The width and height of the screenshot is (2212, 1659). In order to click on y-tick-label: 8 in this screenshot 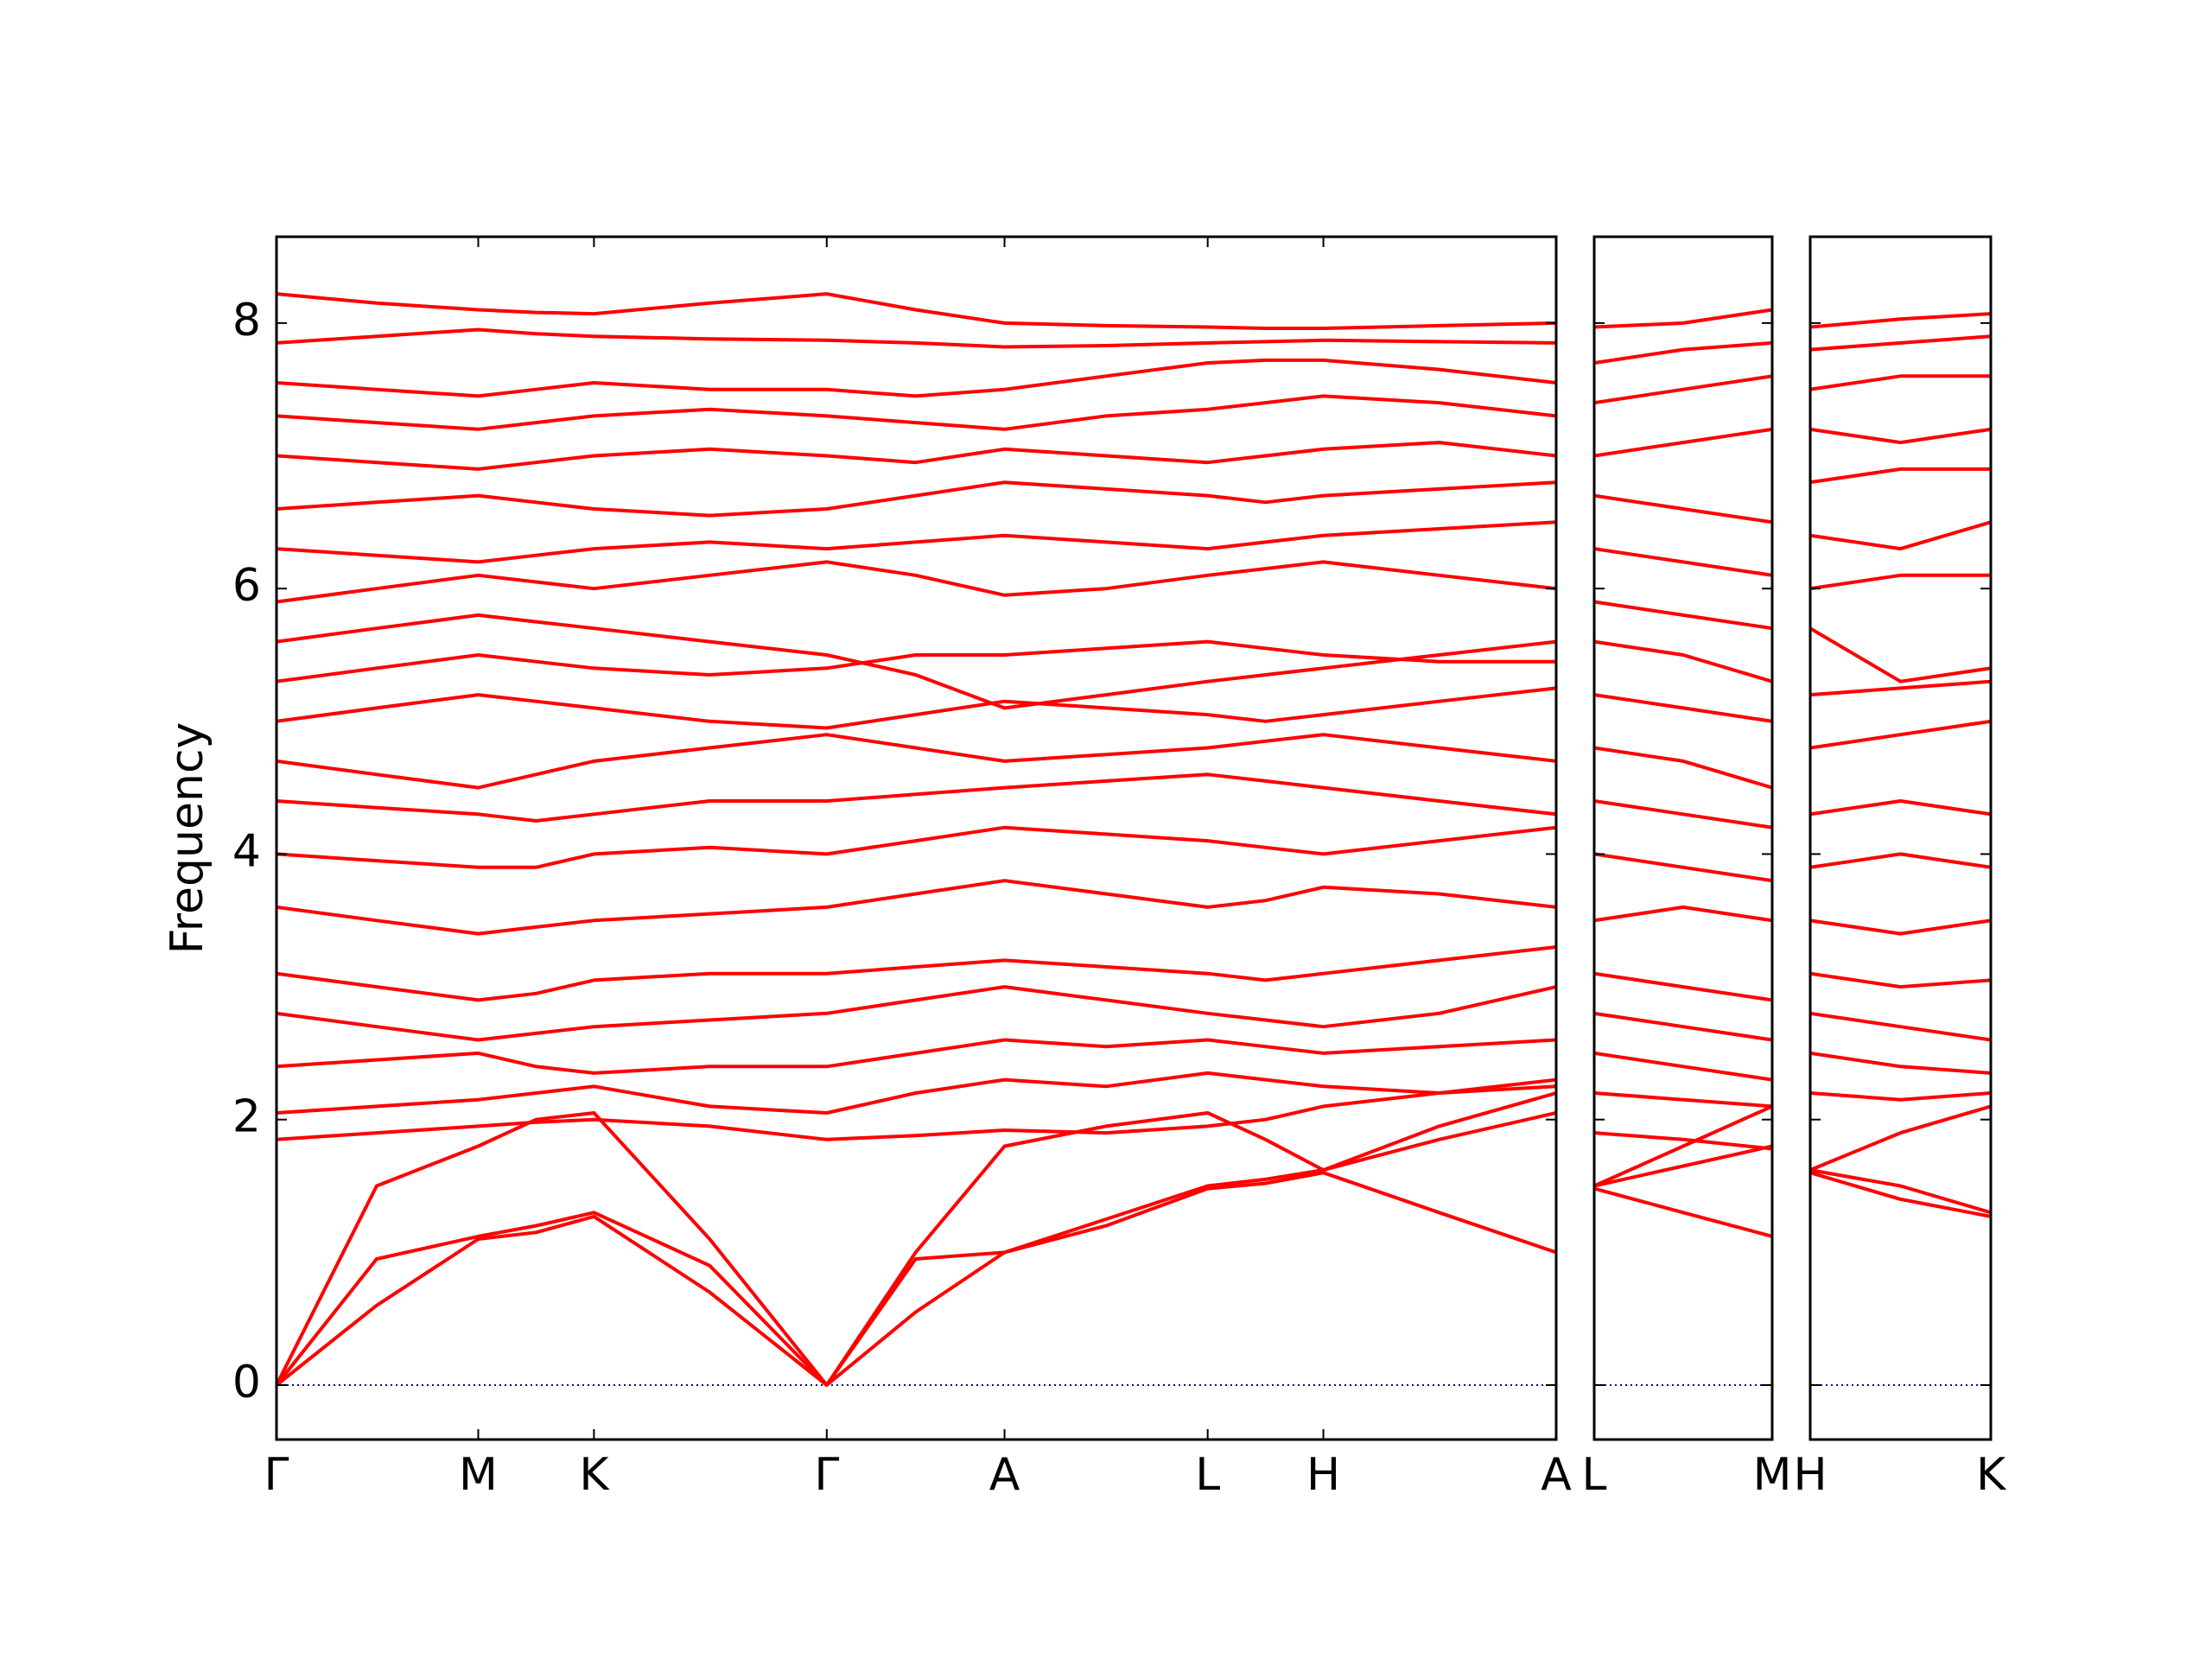, I will do `click(246, 320)`.